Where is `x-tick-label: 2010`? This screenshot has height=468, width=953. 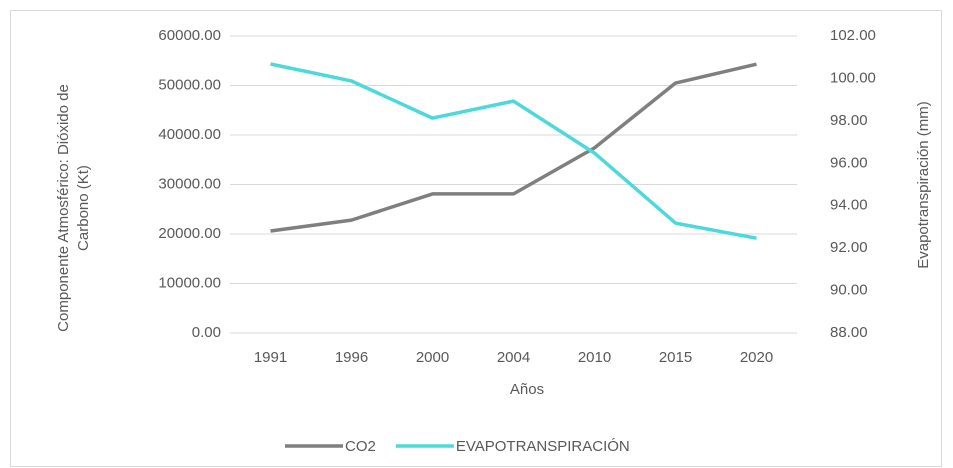 x-tick-label: 2010 is located at coordinates (594, 357).